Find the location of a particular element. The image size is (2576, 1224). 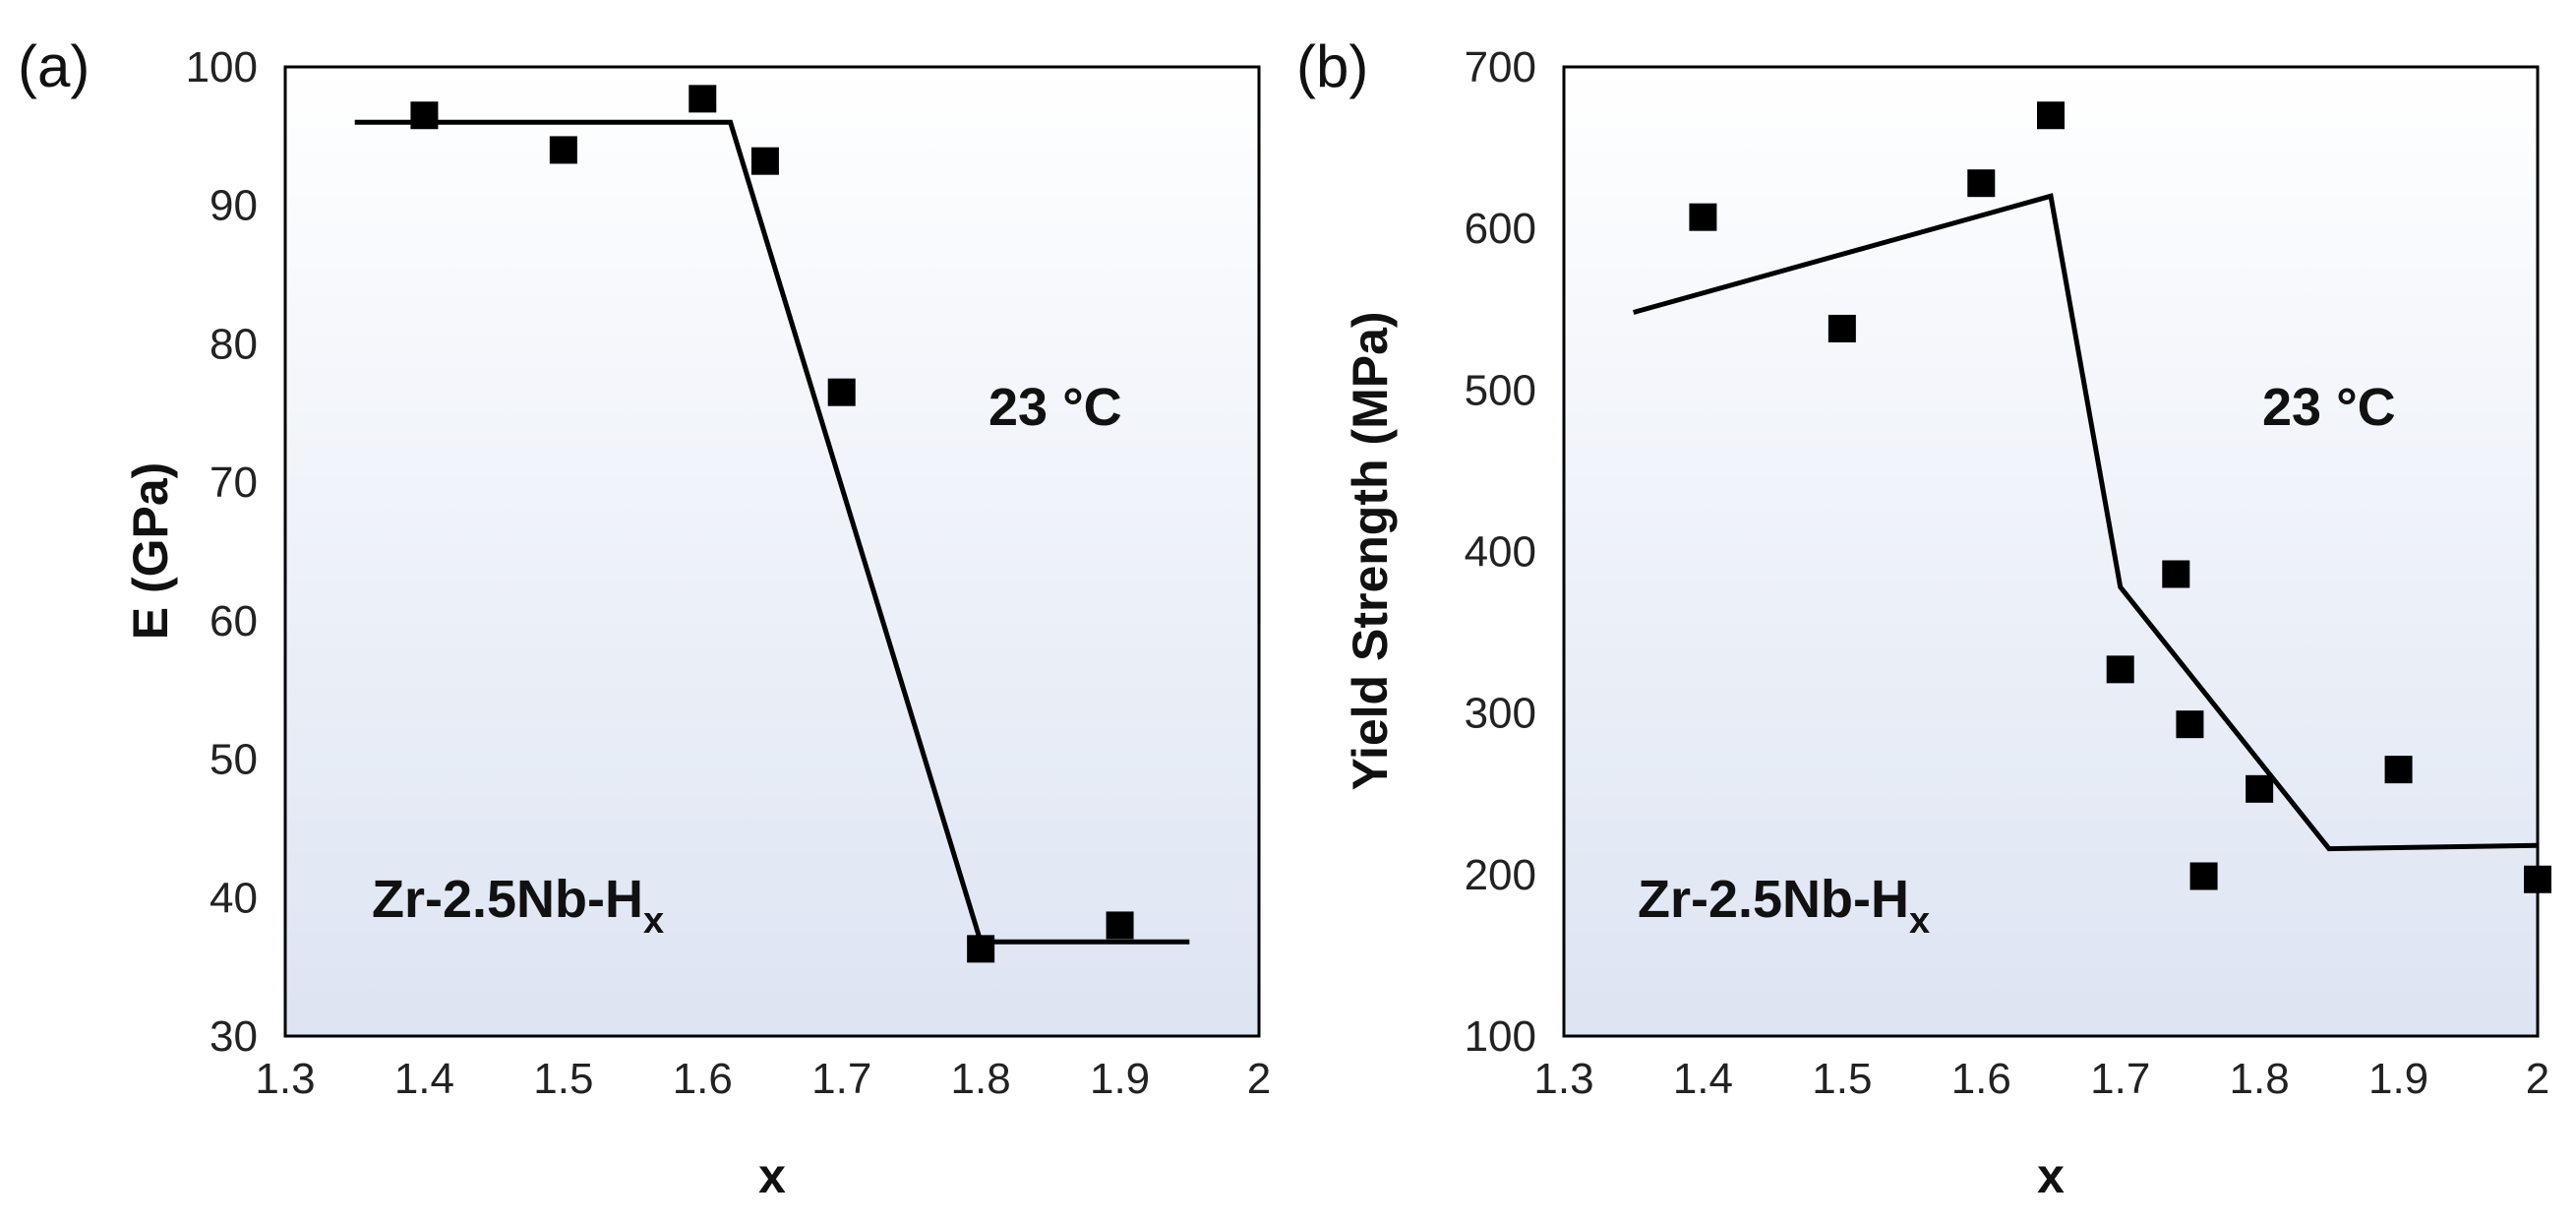

panel-b-temperature-annotation: 23 °C is located at coordinates (2329, 407).